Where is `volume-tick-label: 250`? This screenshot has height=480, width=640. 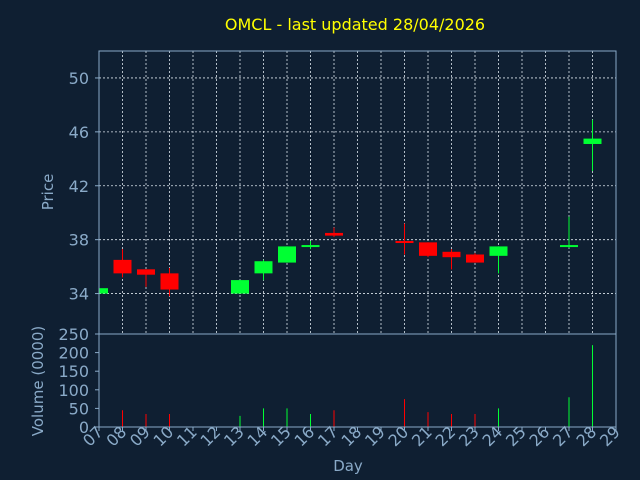 volume-tick-label: 250 is located at coordinates (73, 334).